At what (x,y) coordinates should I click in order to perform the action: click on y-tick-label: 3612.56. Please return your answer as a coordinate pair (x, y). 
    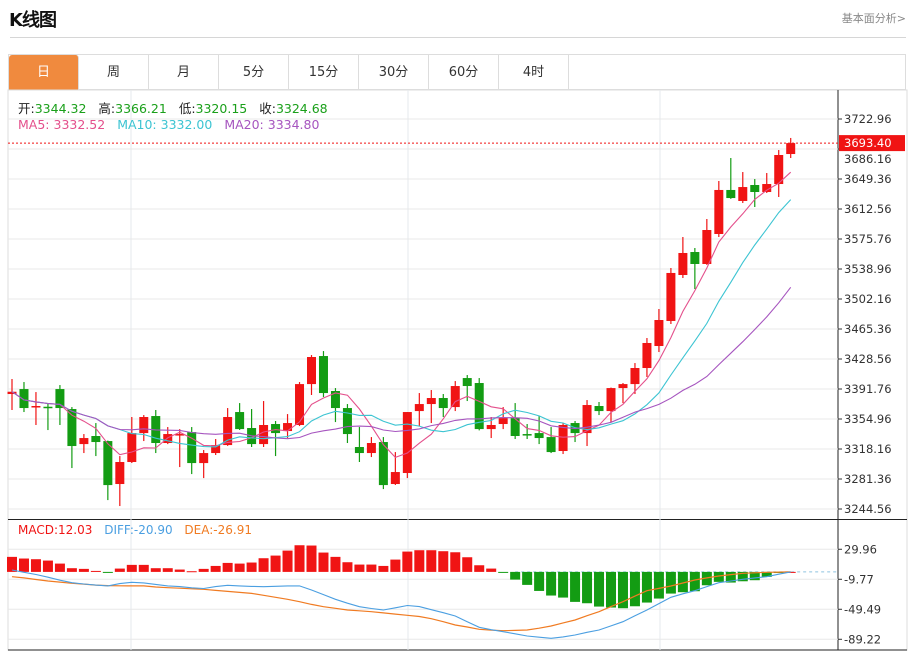
    Looking at the image, I should click on (868, 209).